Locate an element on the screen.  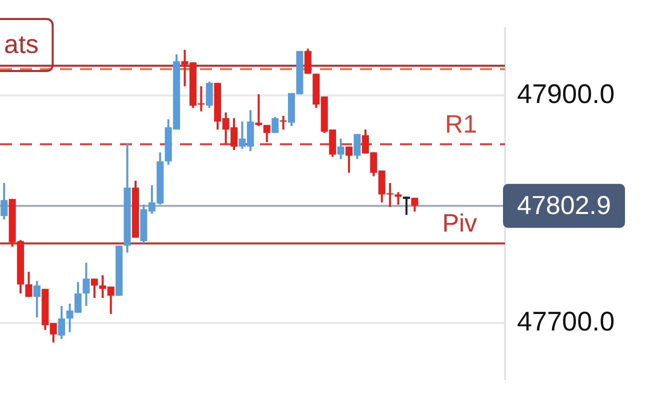
ref-line-label: Piv is located at coordinates (460, 224).